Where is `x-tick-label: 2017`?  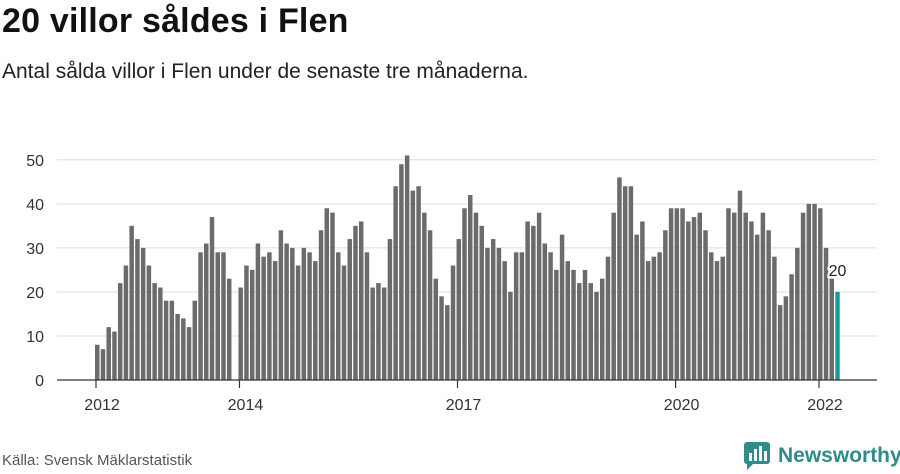 x-tick-label: 2017 is located at coordinates (464, 405).